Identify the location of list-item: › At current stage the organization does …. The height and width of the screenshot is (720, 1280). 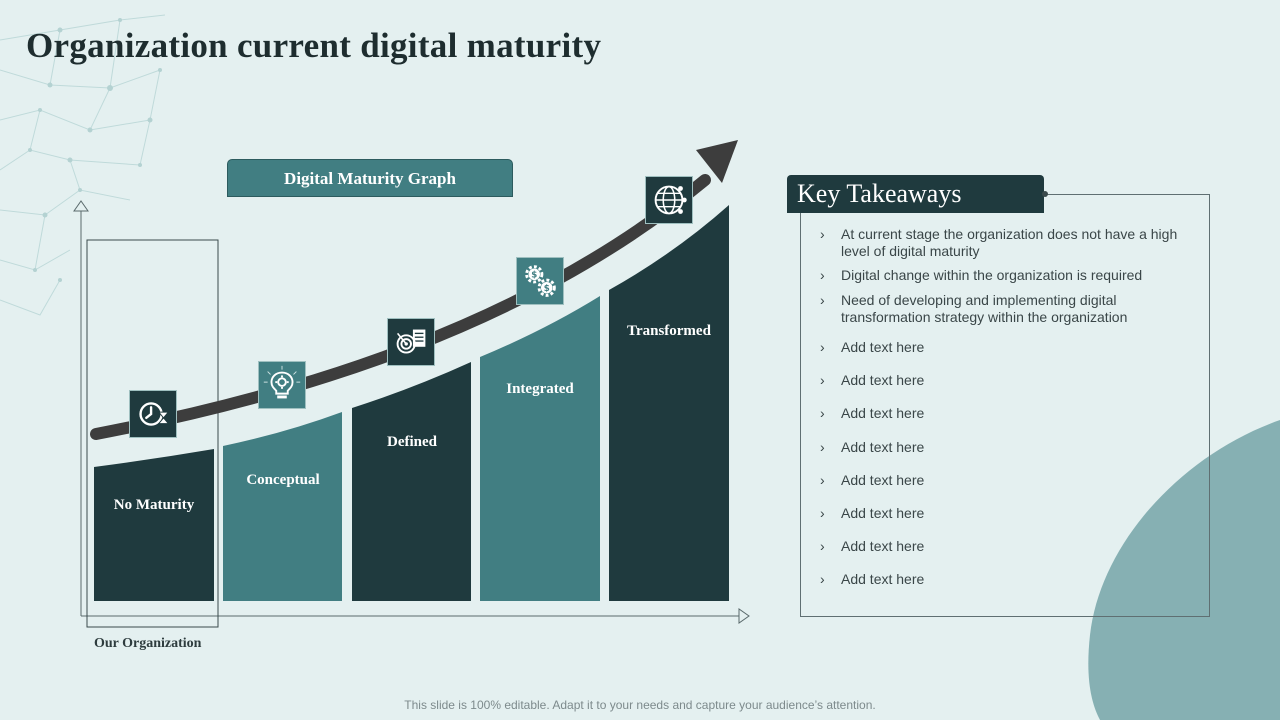
(1005, 243).